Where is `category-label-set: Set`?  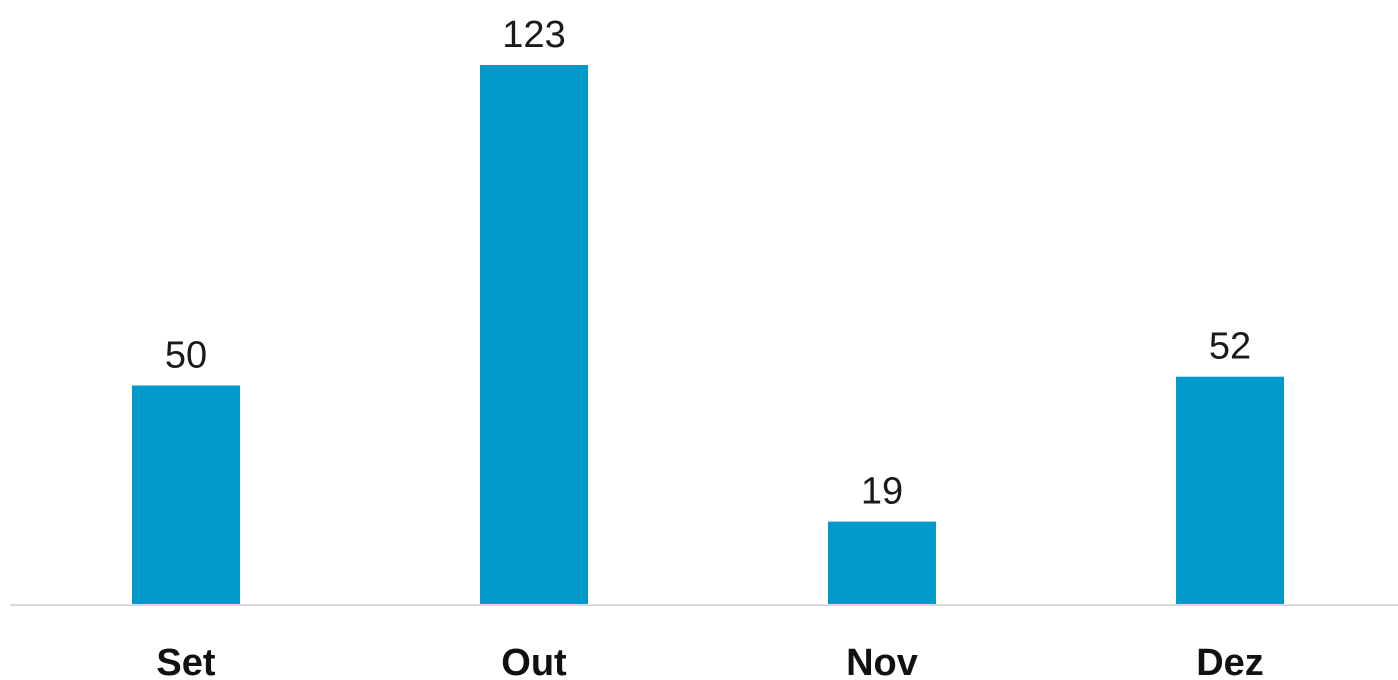
category-label-set: Set is located at coordinates (185, 661).